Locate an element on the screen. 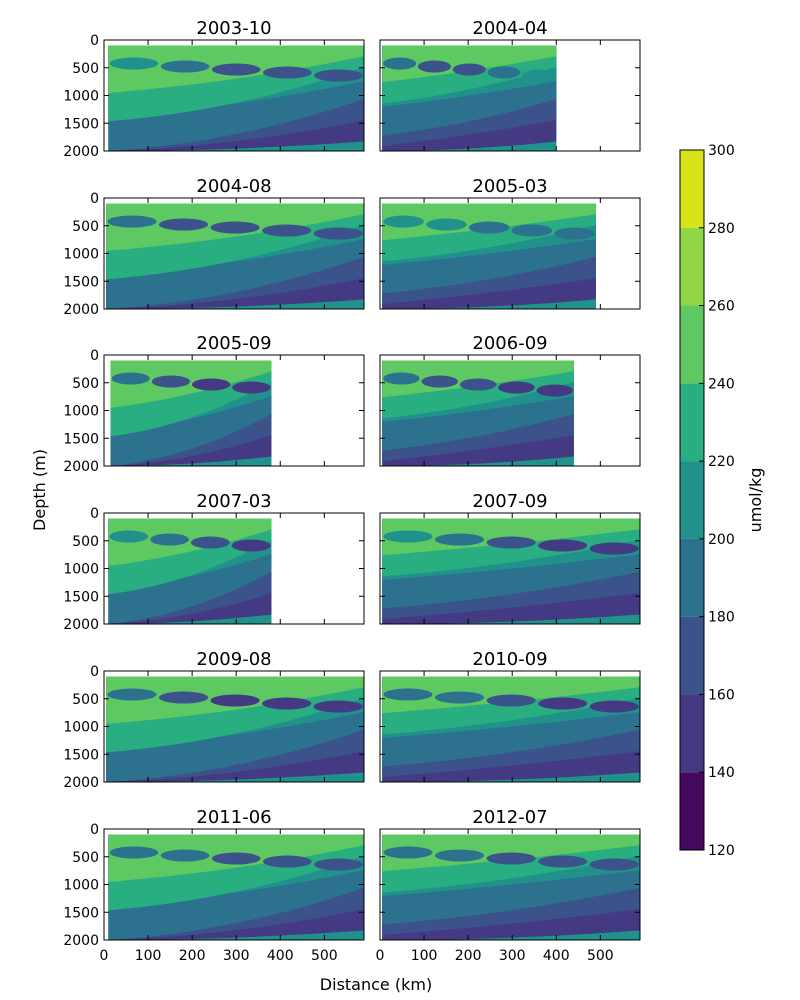 The image size is (800, 1000). colorbar-tick-label: 140 is located at coordinates (721, 773).